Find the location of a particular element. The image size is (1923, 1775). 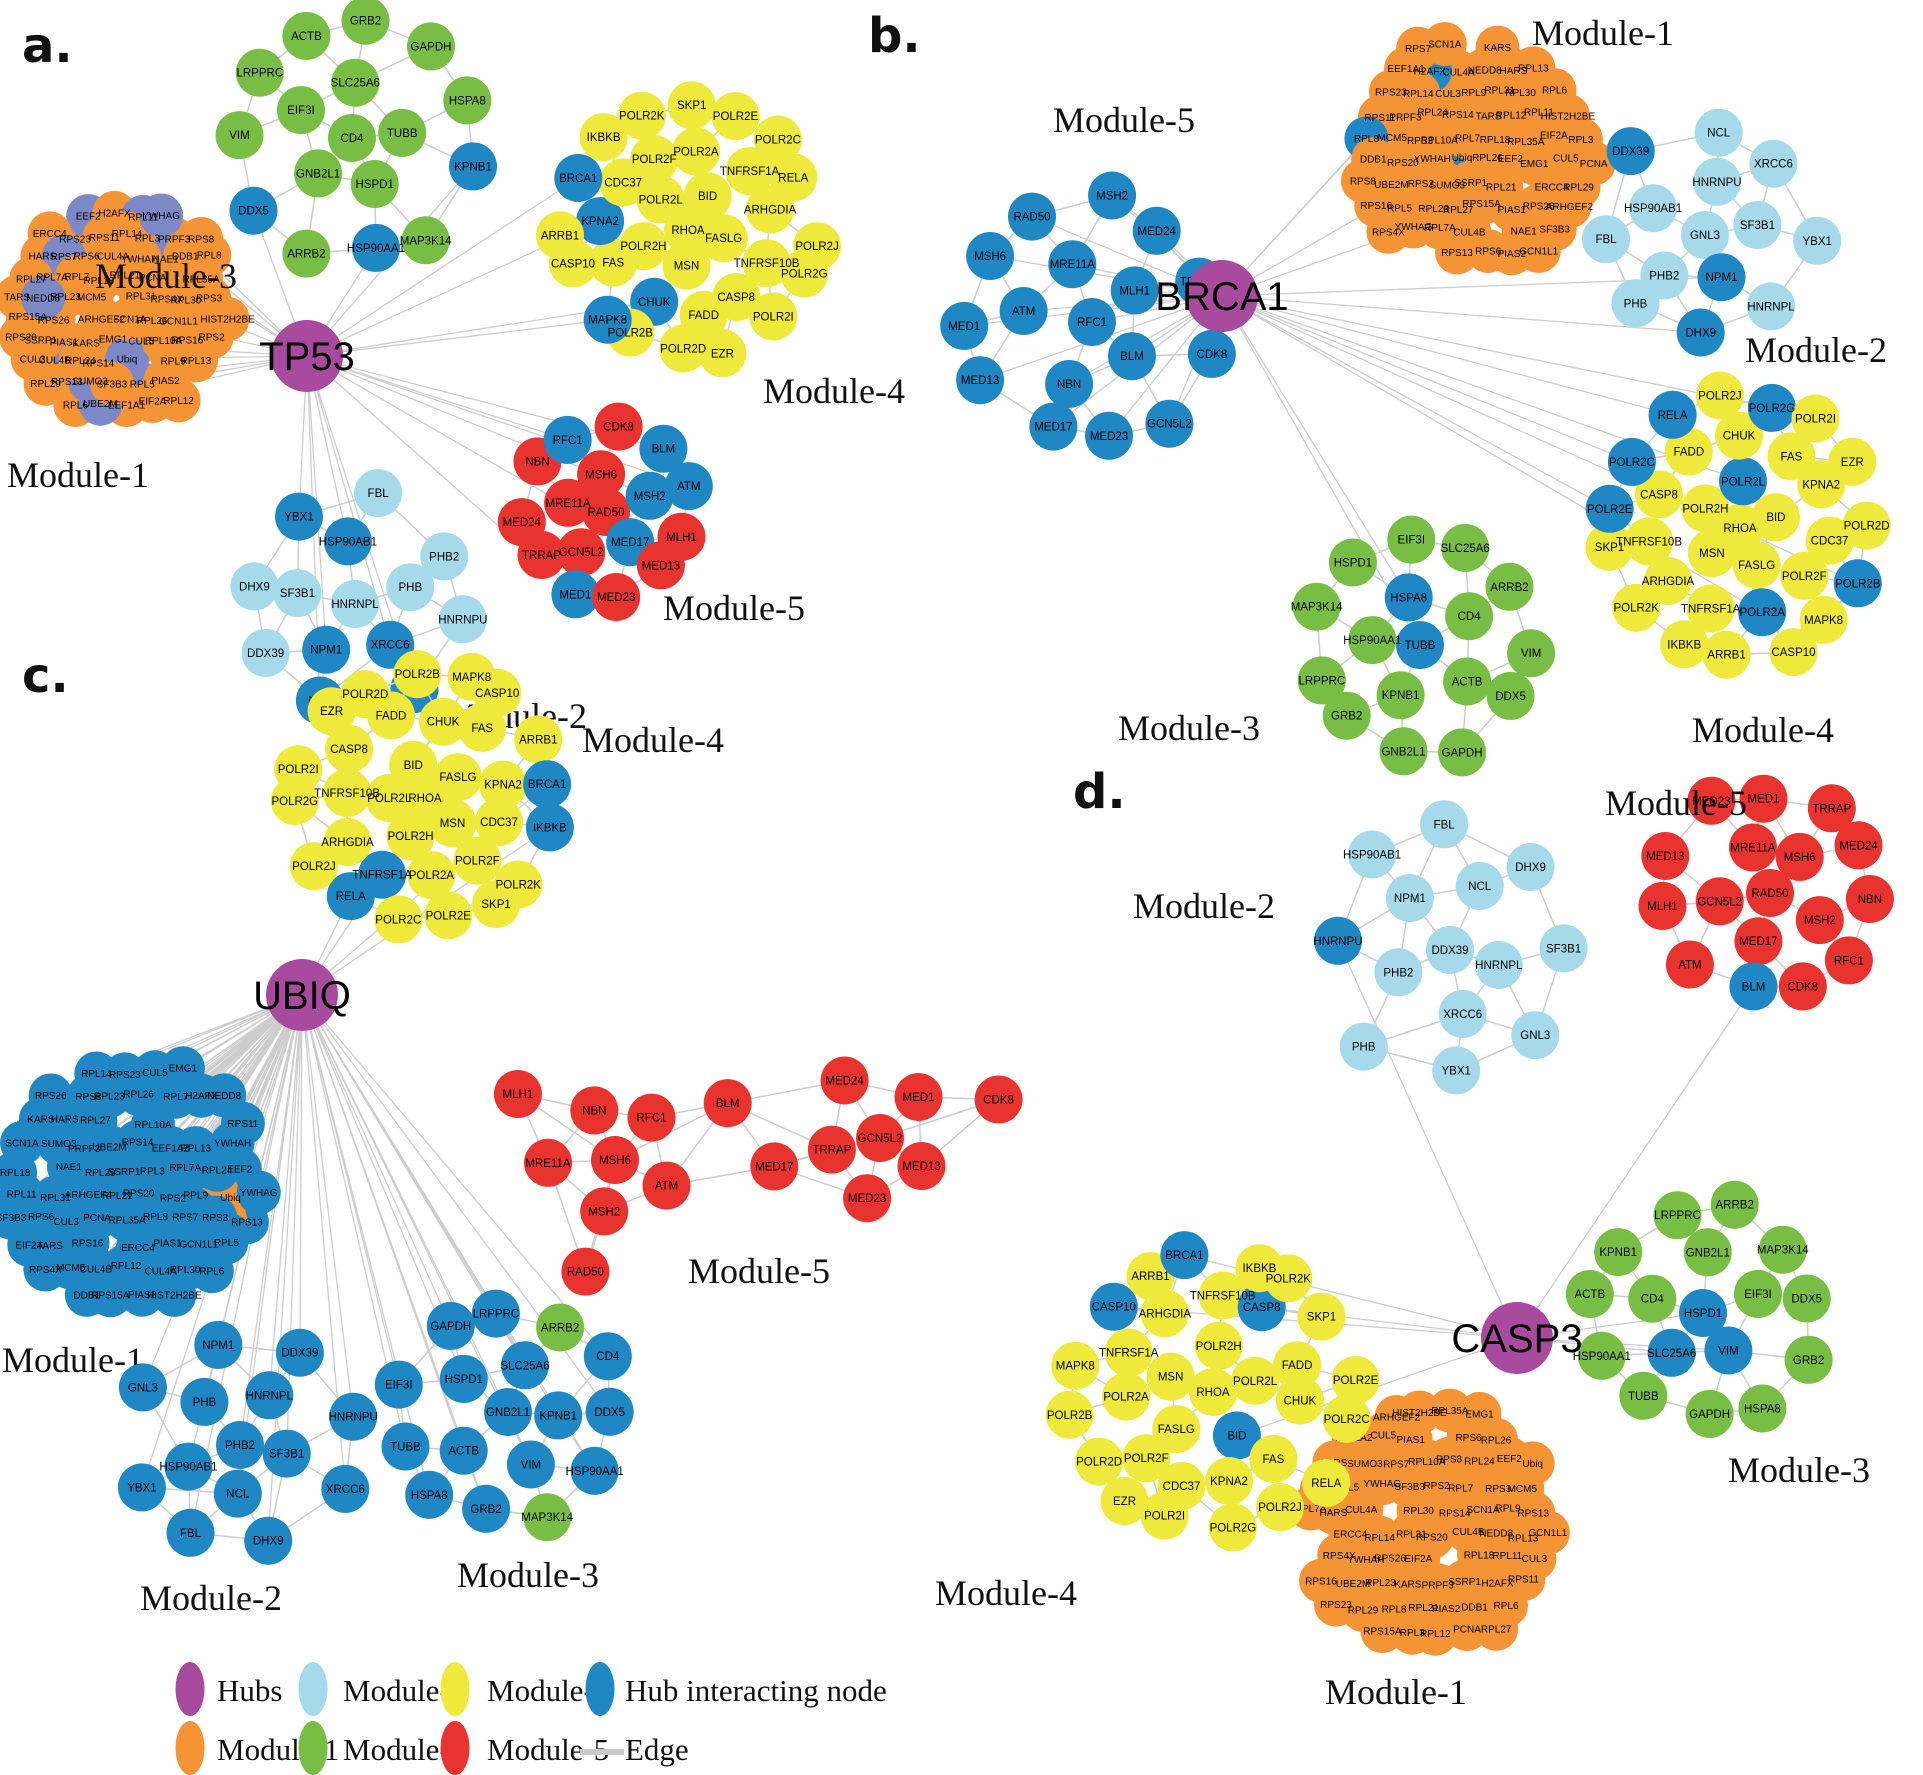

node-label: RPL10A is located at coordinates (1440, 140).